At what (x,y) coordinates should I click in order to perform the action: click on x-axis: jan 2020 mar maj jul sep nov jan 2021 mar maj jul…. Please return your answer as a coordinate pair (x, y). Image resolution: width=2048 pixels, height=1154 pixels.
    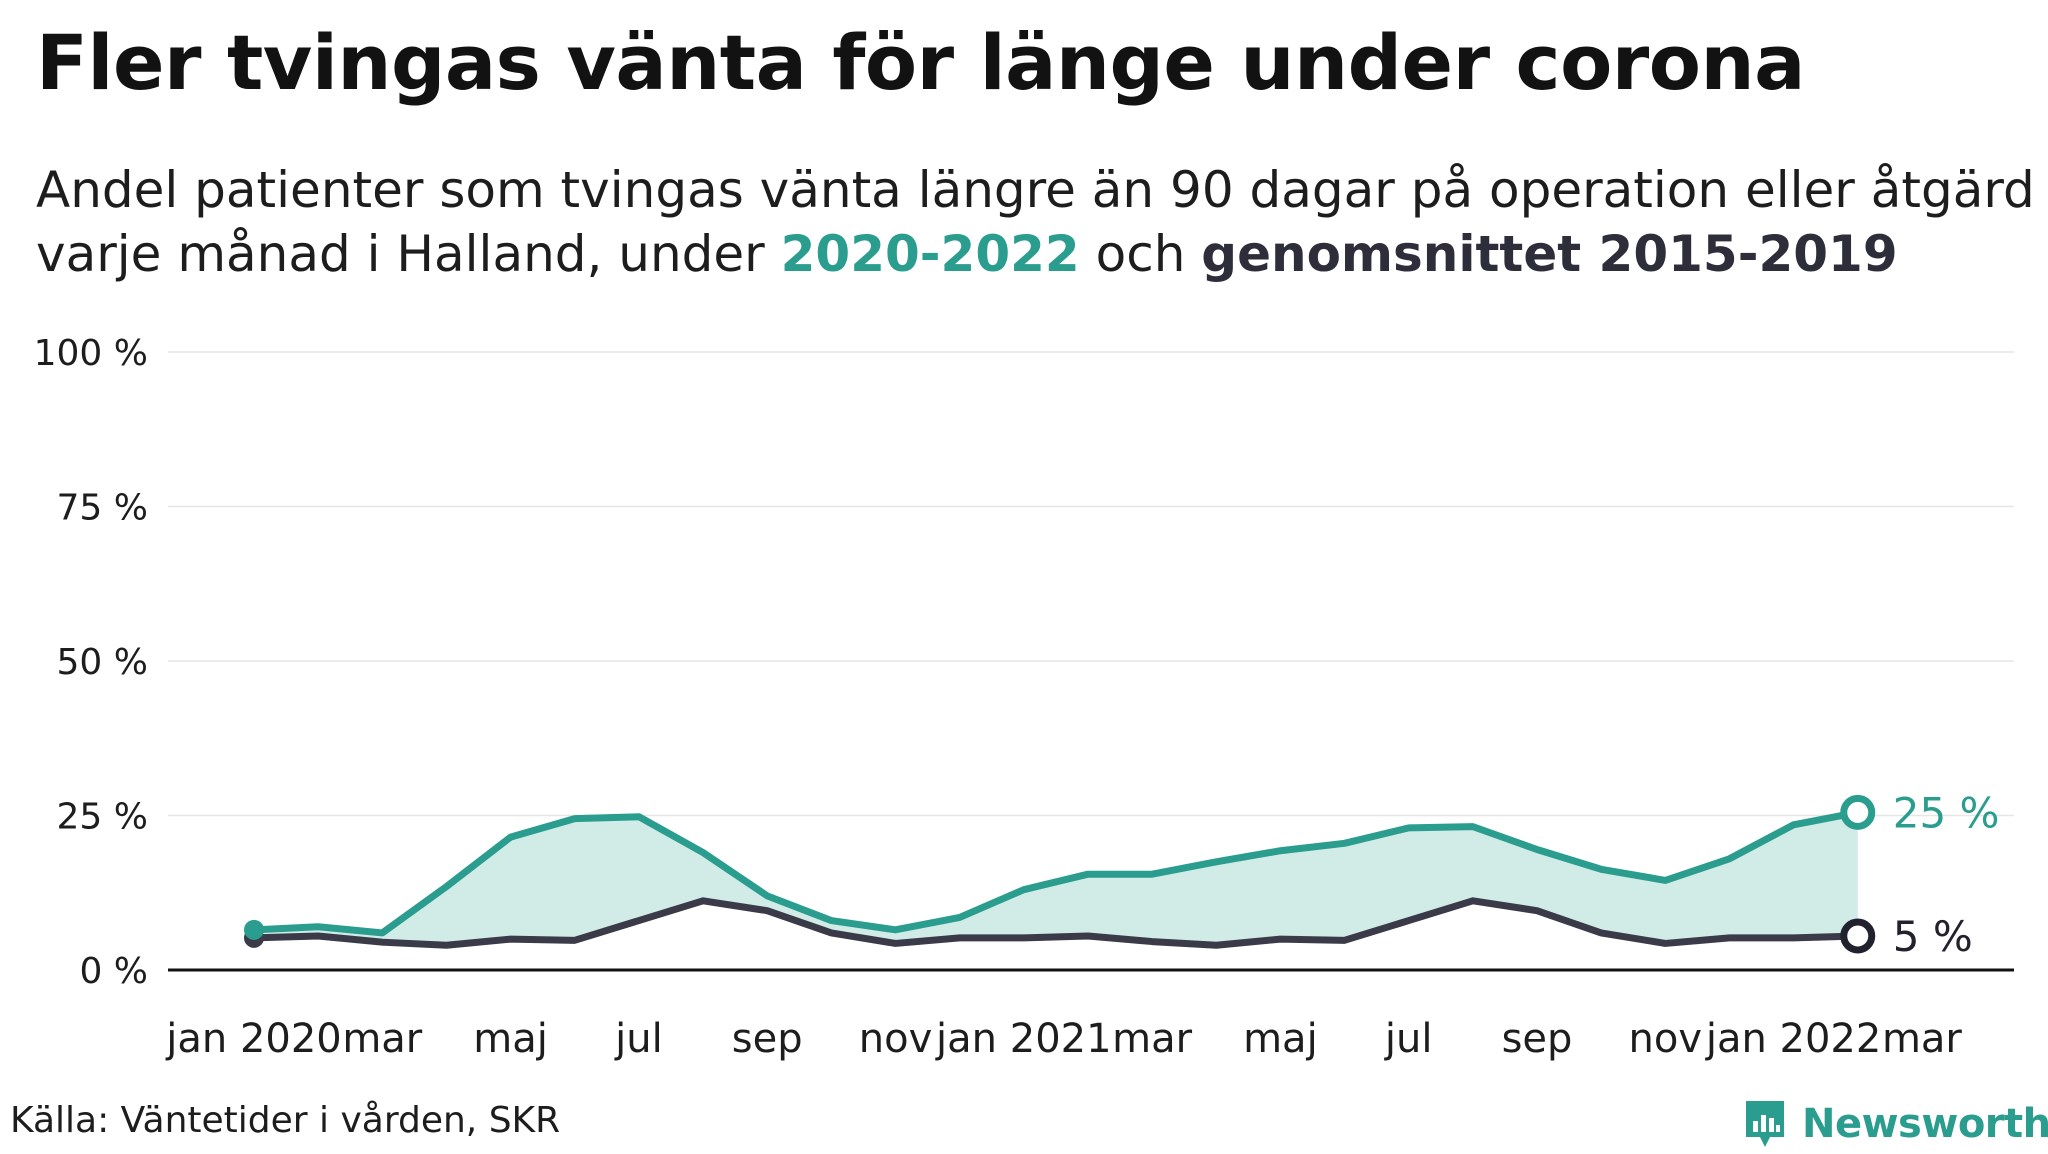
    Looking at the image, I should click on (1063, 1039).